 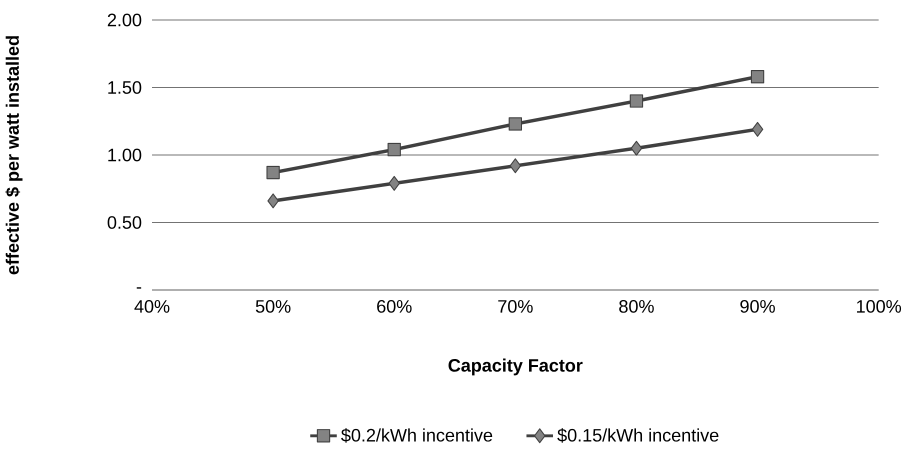 I want to click on y-tick-label: -, so click(x=139, y=288).